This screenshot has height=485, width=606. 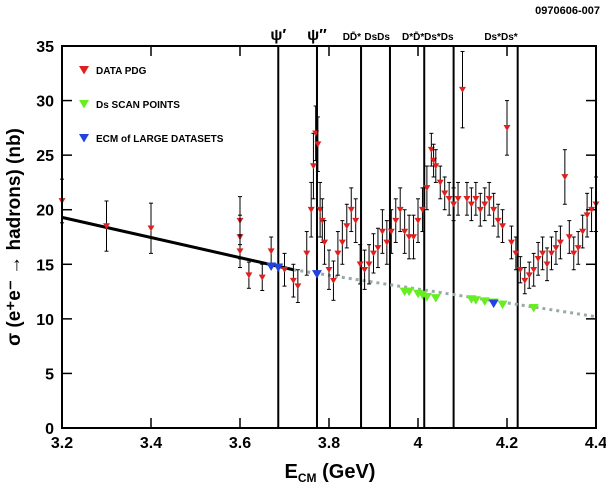 I want to click on x-tick-label: 3.6, so click(x=240, y=443).